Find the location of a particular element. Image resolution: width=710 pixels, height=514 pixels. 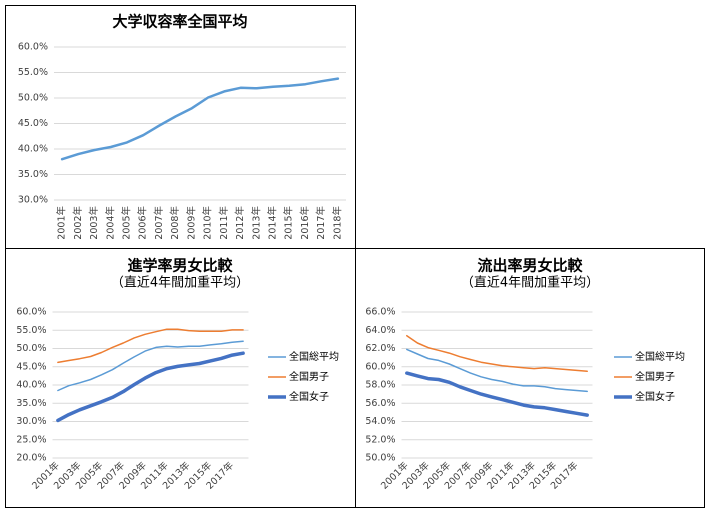

x-tick-label: 2010年 is located at coordinates (208, 223).